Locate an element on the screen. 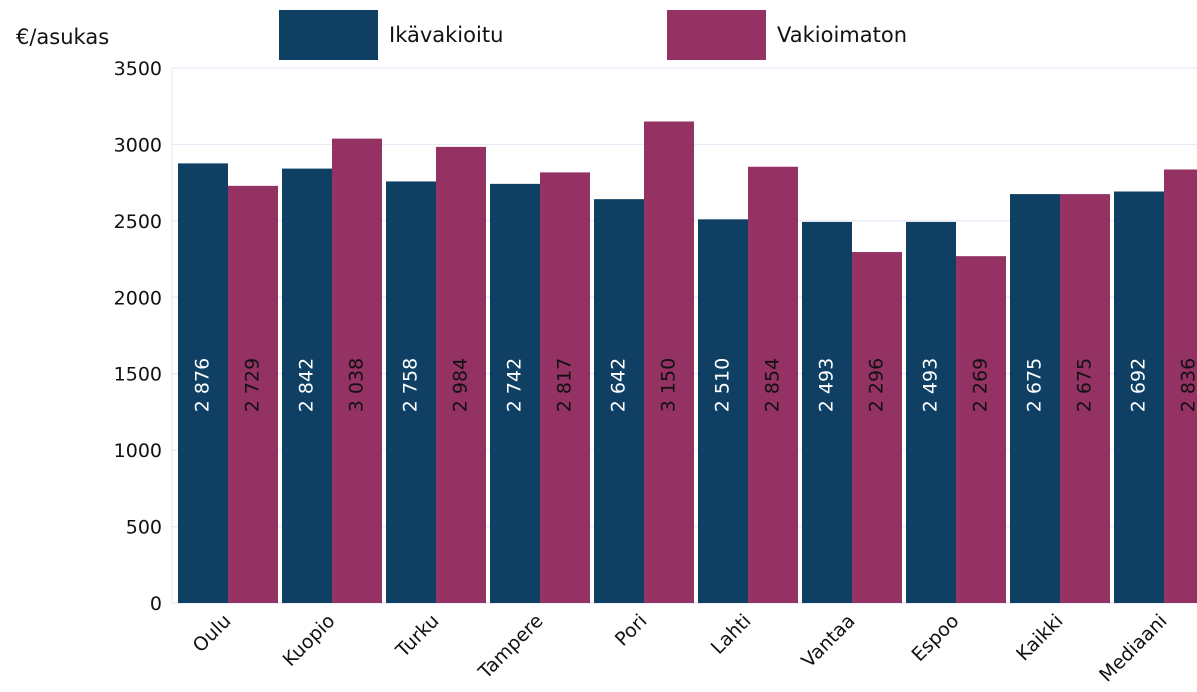 This screenshot has width=1197, height=692. value-label: 2 876 is located at coordinates (203, 385).